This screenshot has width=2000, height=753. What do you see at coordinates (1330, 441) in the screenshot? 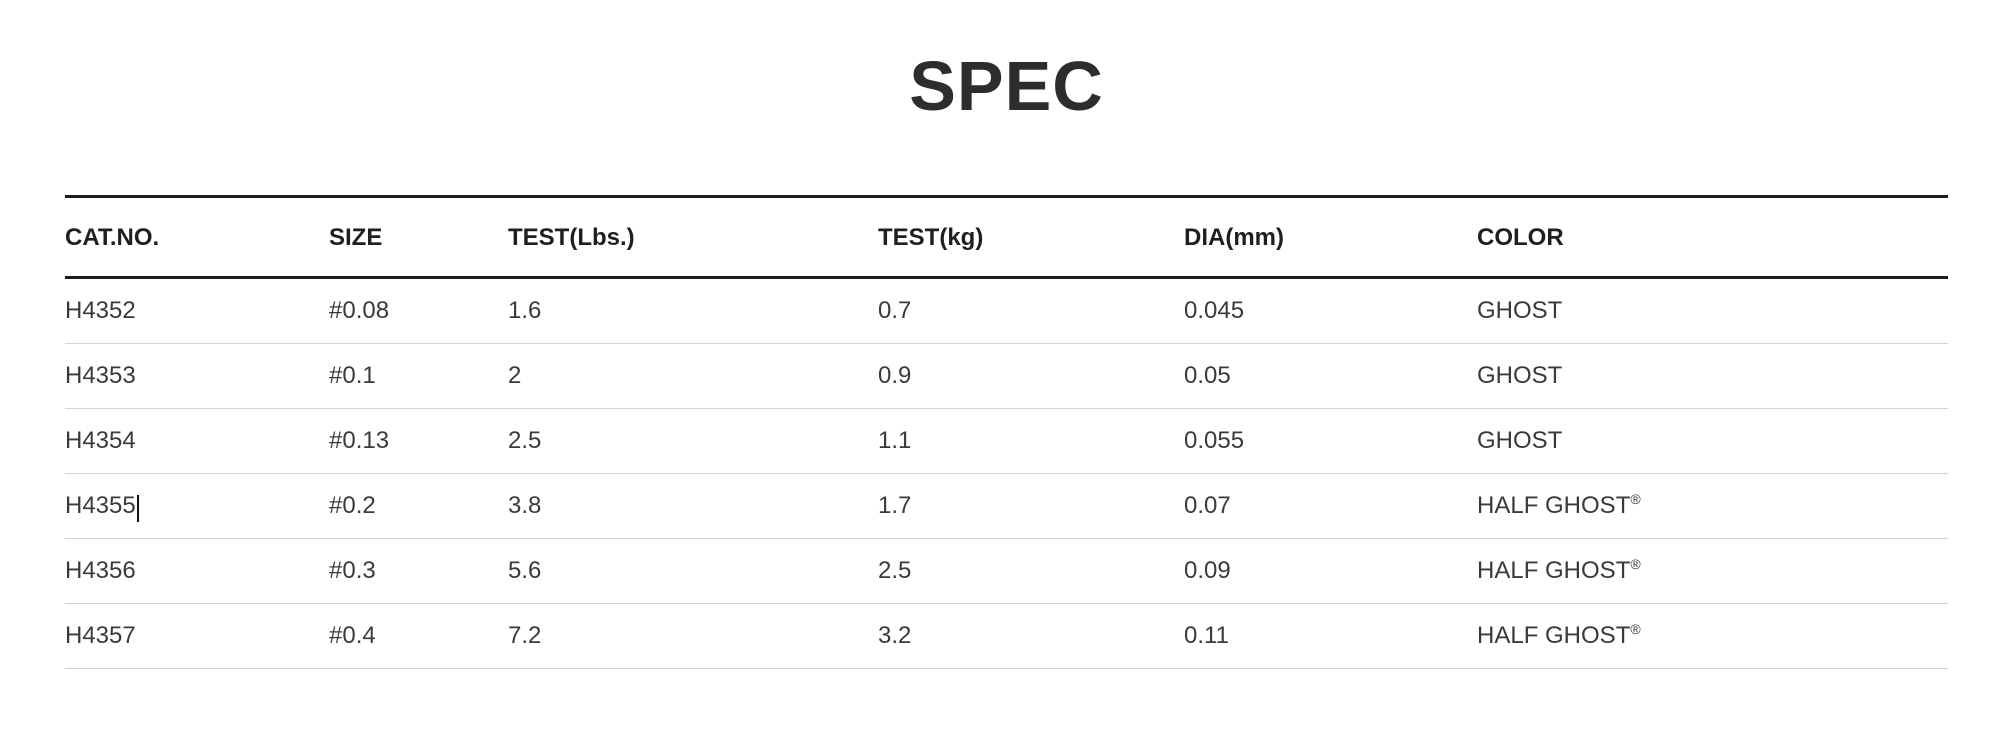
I see `cell-dia-mm: 0.055` at bounding box center [1330, 441].